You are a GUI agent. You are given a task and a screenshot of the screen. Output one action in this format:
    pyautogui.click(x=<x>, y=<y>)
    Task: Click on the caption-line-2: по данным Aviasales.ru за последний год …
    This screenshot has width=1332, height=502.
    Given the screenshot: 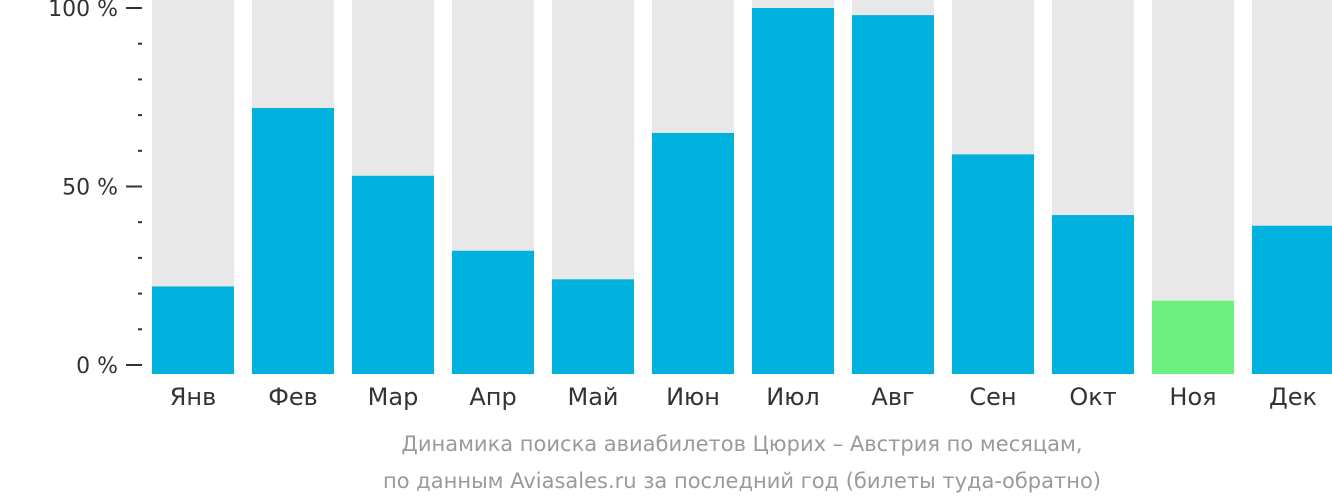 What is the action you would take?
    pyautogui.click(x=742, y=481)
    